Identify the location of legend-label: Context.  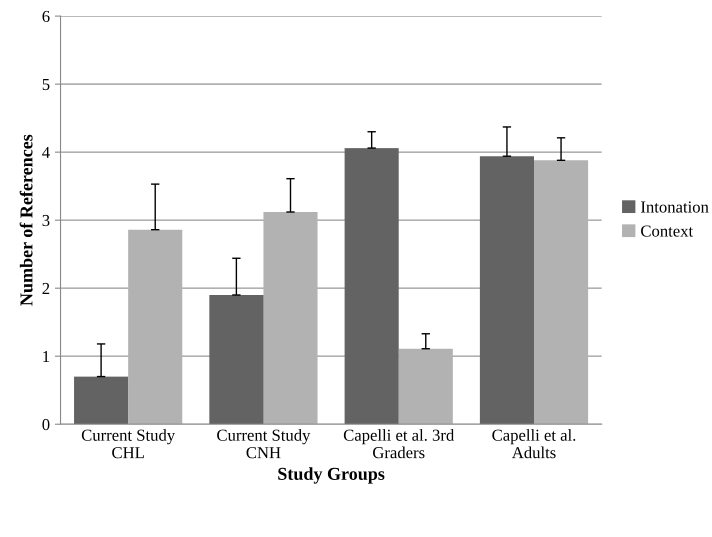
(667, 231).